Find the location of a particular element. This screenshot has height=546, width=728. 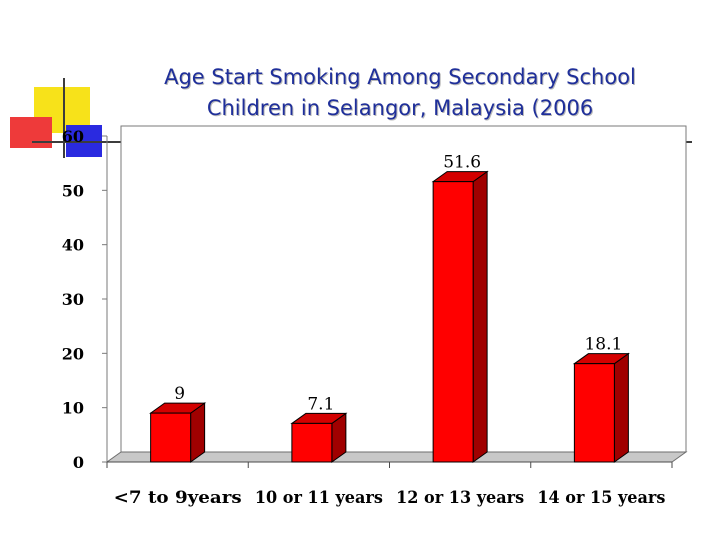

y-tick-label: 30 is located at coordinates (73, 299).